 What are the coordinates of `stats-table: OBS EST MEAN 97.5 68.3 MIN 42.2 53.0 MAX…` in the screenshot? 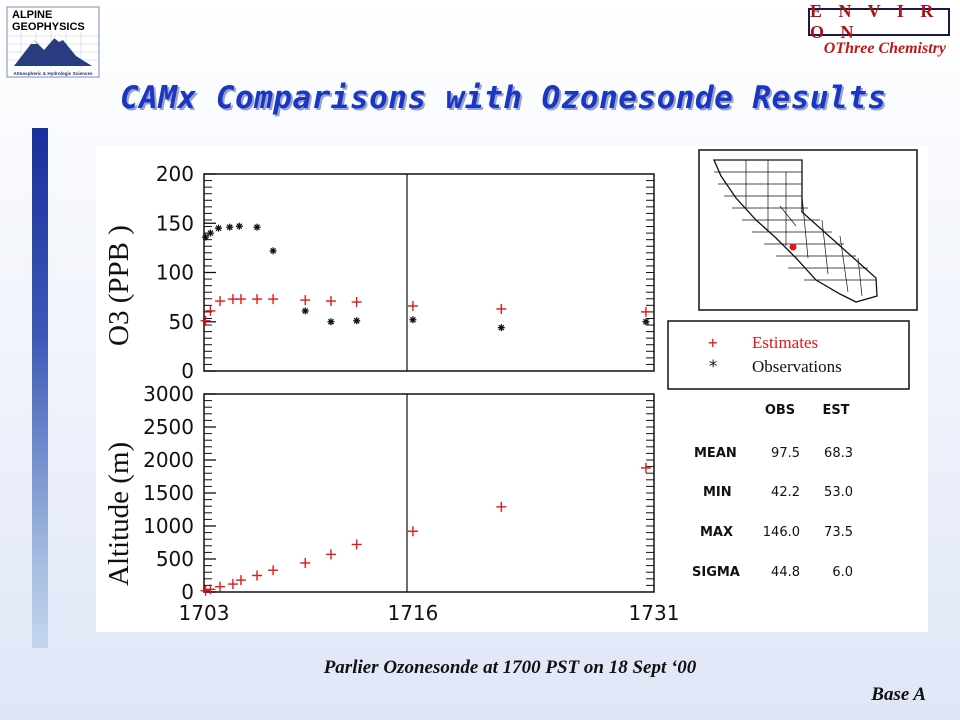 It's located at (772, 491).